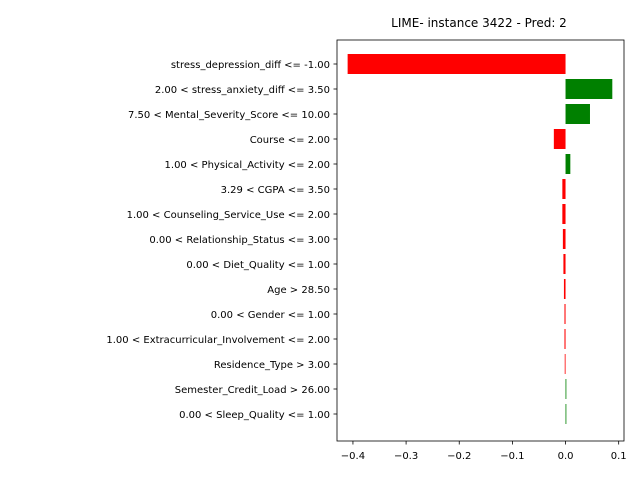  What do you see at coordinates (250, 65) in the screenshot?
I see `y-tick-label: stress_depression_diff <= -1.00` at bounding box center [250, 65].